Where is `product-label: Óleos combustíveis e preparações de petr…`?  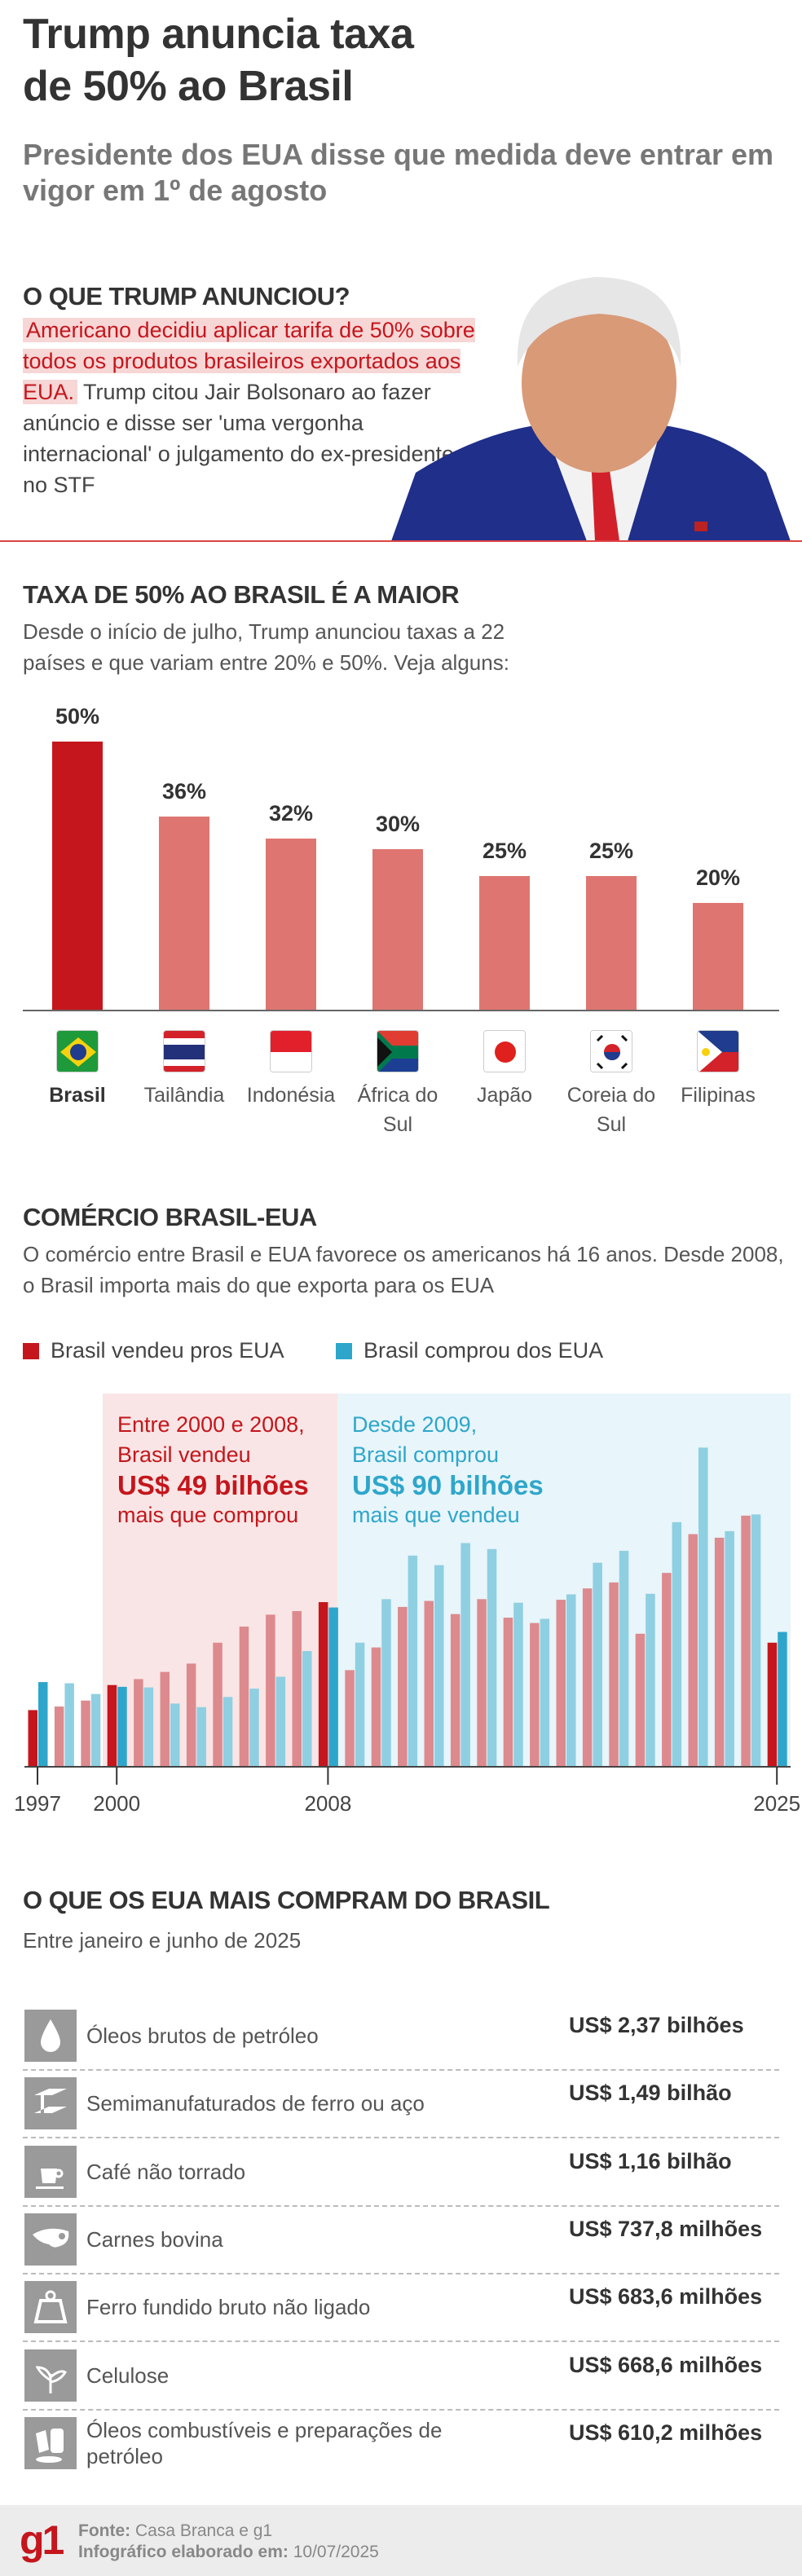
product-label: Óleos combustíveis e preparações de petr… is located at coordinates (264, 2442).